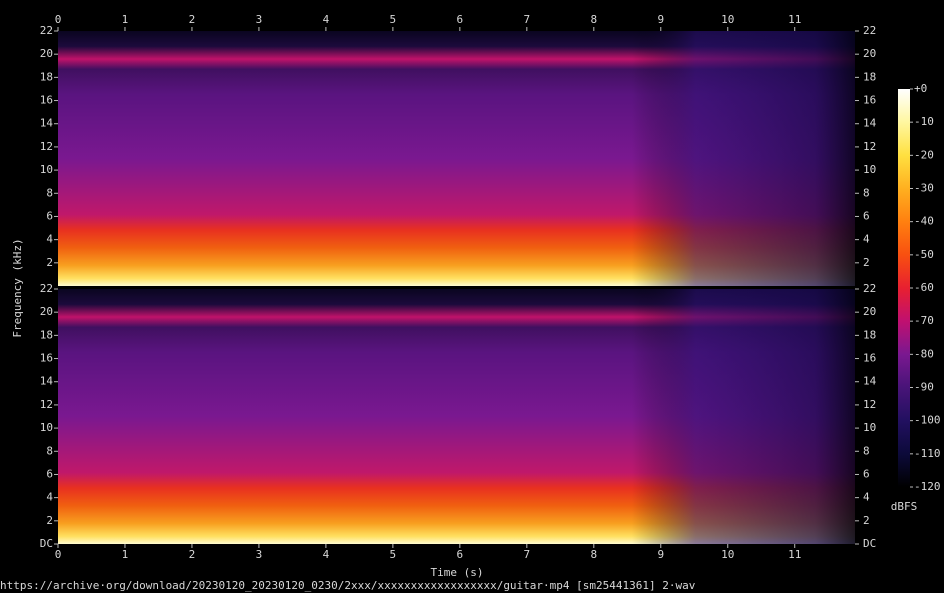  What do you see at coordinates (924, 320) in the screenshot?
I see `colorbar-tick-label: -70` at bounding box center [924, 320].